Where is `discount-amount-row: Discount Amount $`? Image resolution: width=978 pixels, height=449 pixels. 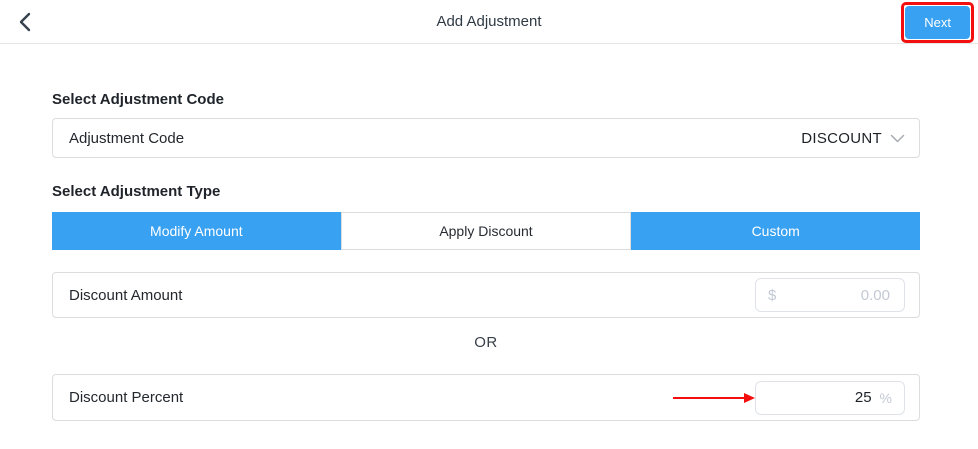 discount-amount-row: Discount Amount $ is located at coordinates (486, 295).